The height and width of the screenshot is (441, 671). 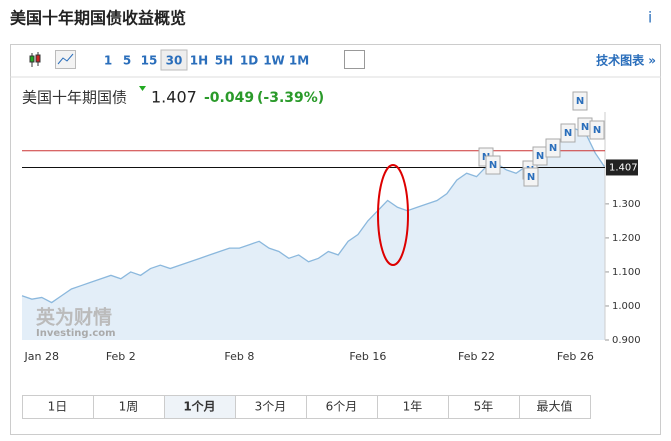 What do you see at coordinates (98, 18) in the screenshot?
I see `title: 美国十年期国债收益概览` at bounding box center [98, 18].